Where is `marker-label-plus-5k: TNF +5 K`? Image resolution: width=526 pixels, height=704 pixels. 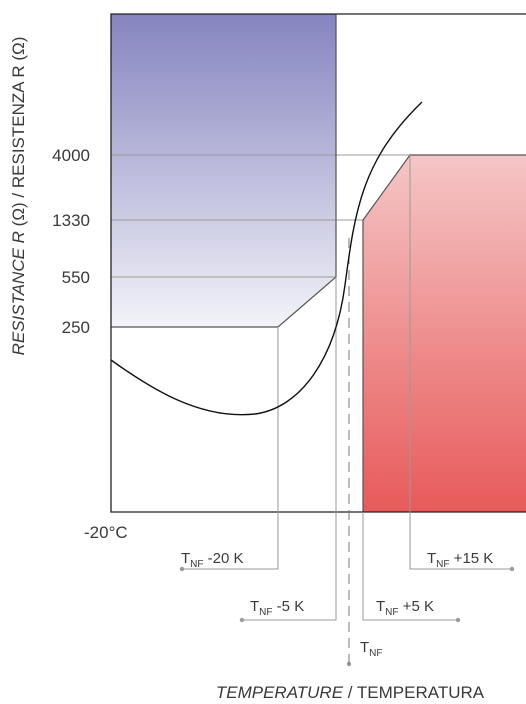
marker-label-plus-5k: TNF +5 K is located at coordinates (405, 608).